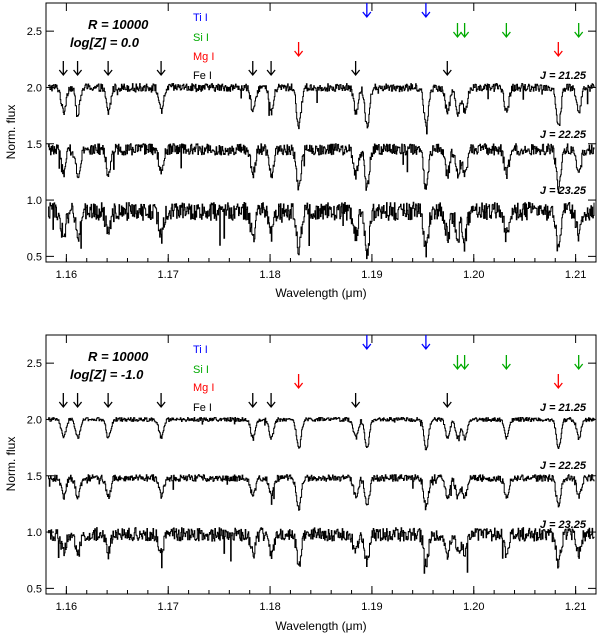 Image resolution: width=600 pixels, height=638 pixels. Describe the element at coordinates (563, 466) in the screenshot. I see `panel-bottom-series-label-2: J = 22.25` at that location.